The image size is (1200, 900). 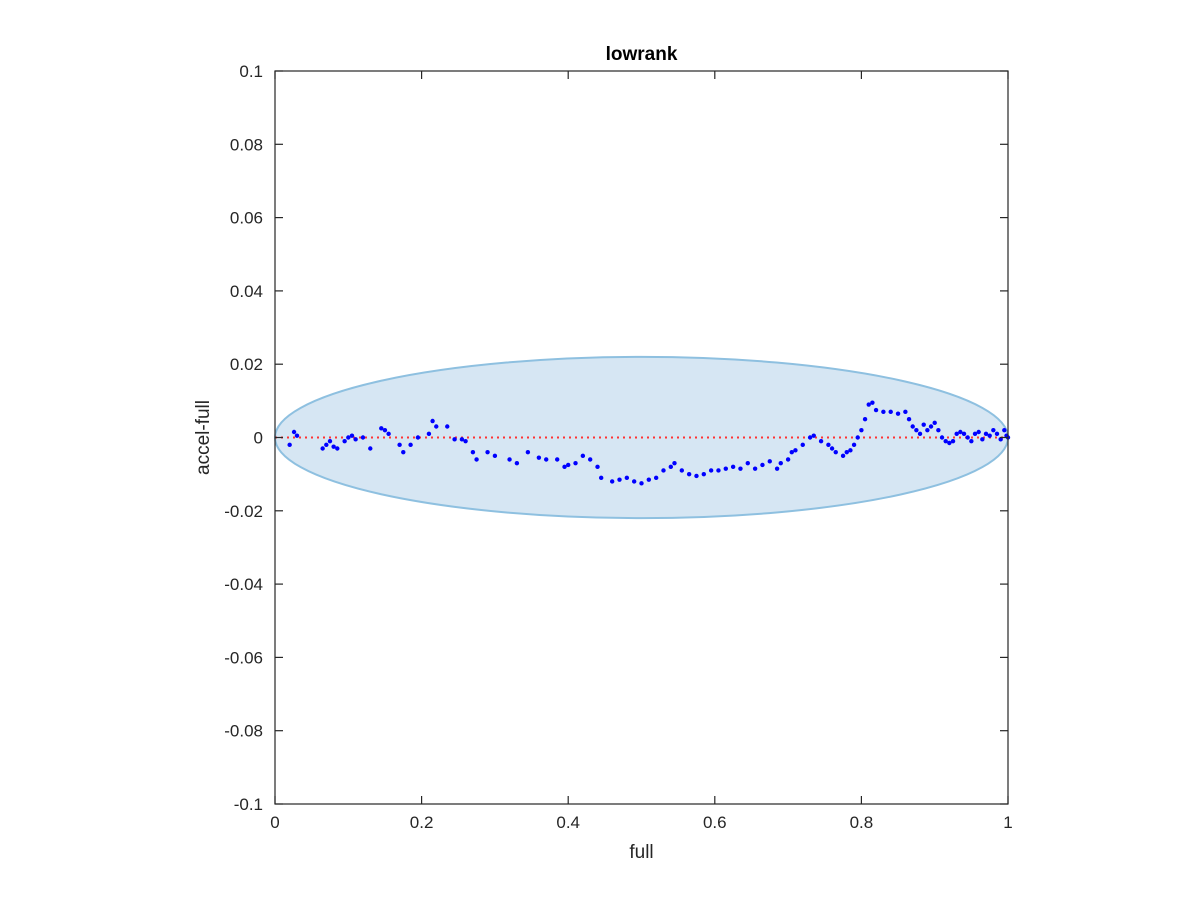 What do you see at coordinates (641, 852) in the screenshot?
I see `x-axis-label: full` at bounding box center [641, 852].